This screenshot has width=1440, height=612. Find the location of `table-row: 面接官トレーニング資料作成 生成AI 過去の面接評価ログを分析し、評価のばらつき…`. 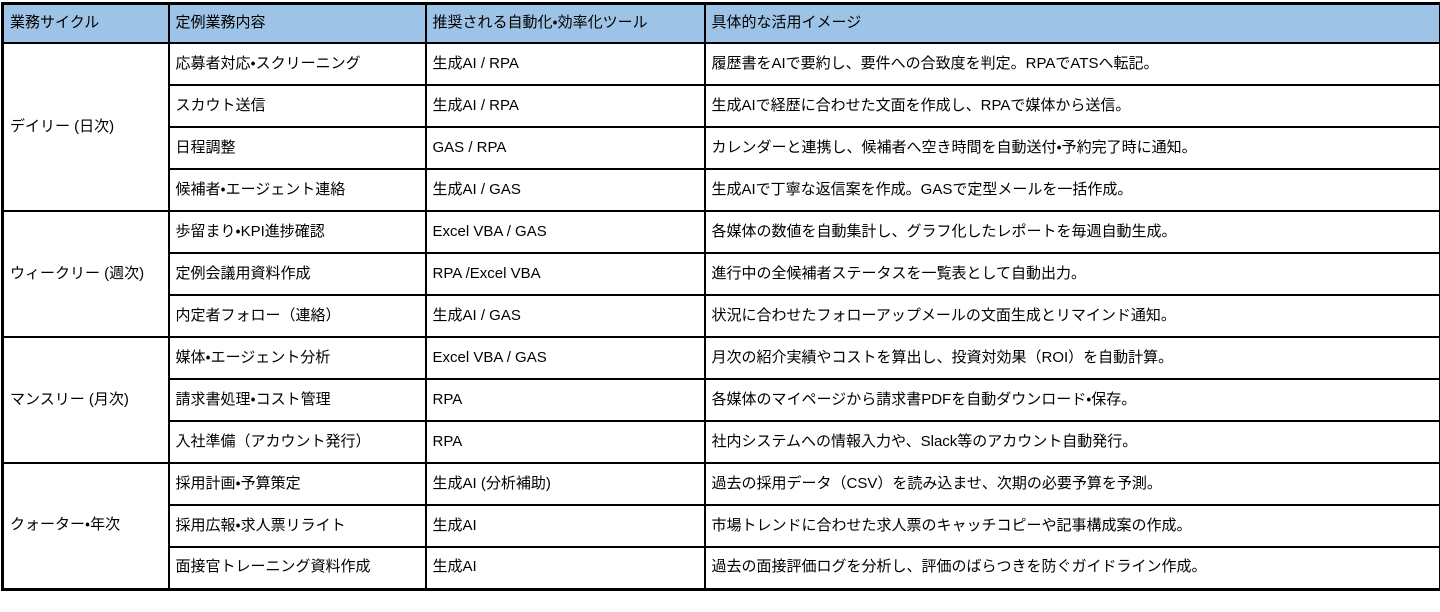

table-row: 面接官トレーニング資料作成 生成AI 過去の面接評価ログを分析し、評価のばらつき… is located at coordinates (721, 568).